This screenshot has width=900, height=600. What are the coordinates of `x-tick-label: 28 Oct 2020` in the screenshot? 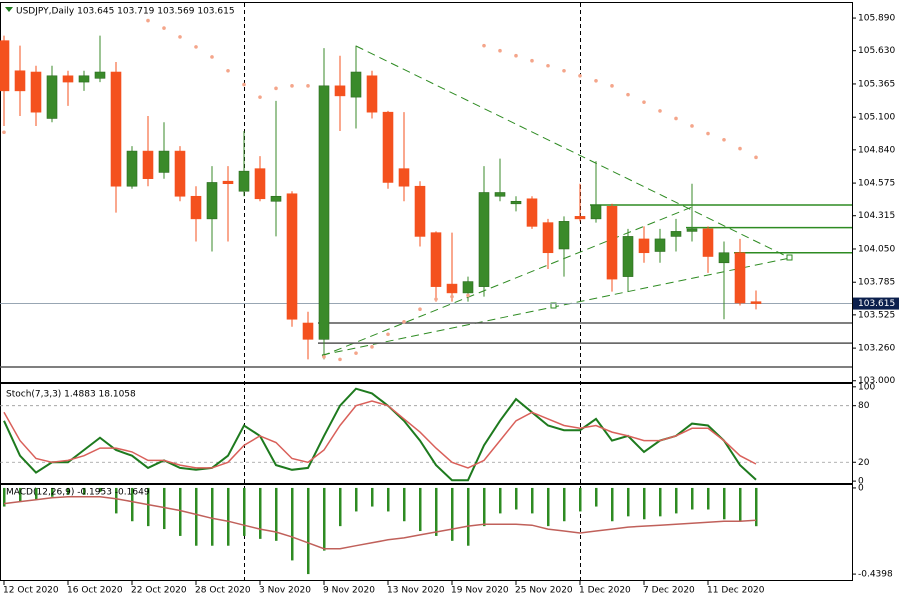 It's located at (223, 591).